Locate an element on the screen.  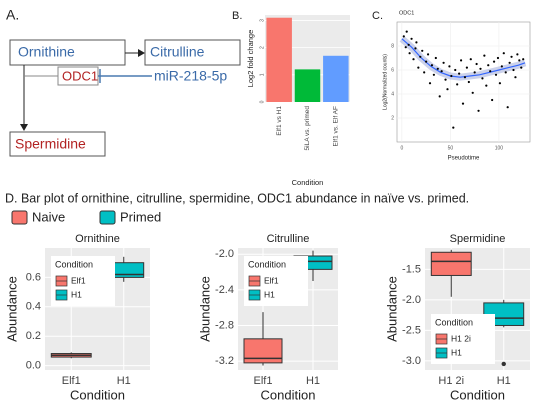
y-tick-label: -2.4 is located at coordinates (224, 290).